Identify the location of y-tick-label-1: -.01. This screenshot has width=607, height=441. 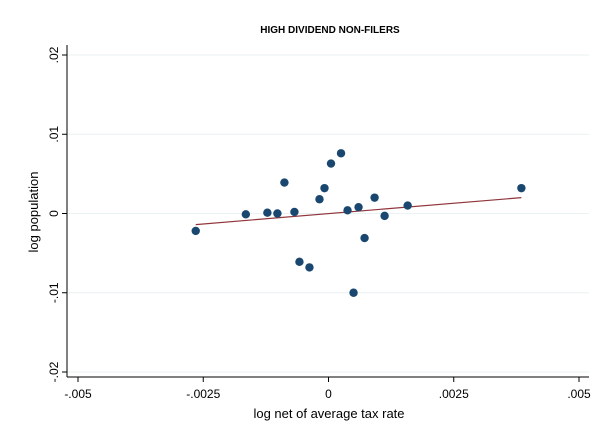
(54, 292).